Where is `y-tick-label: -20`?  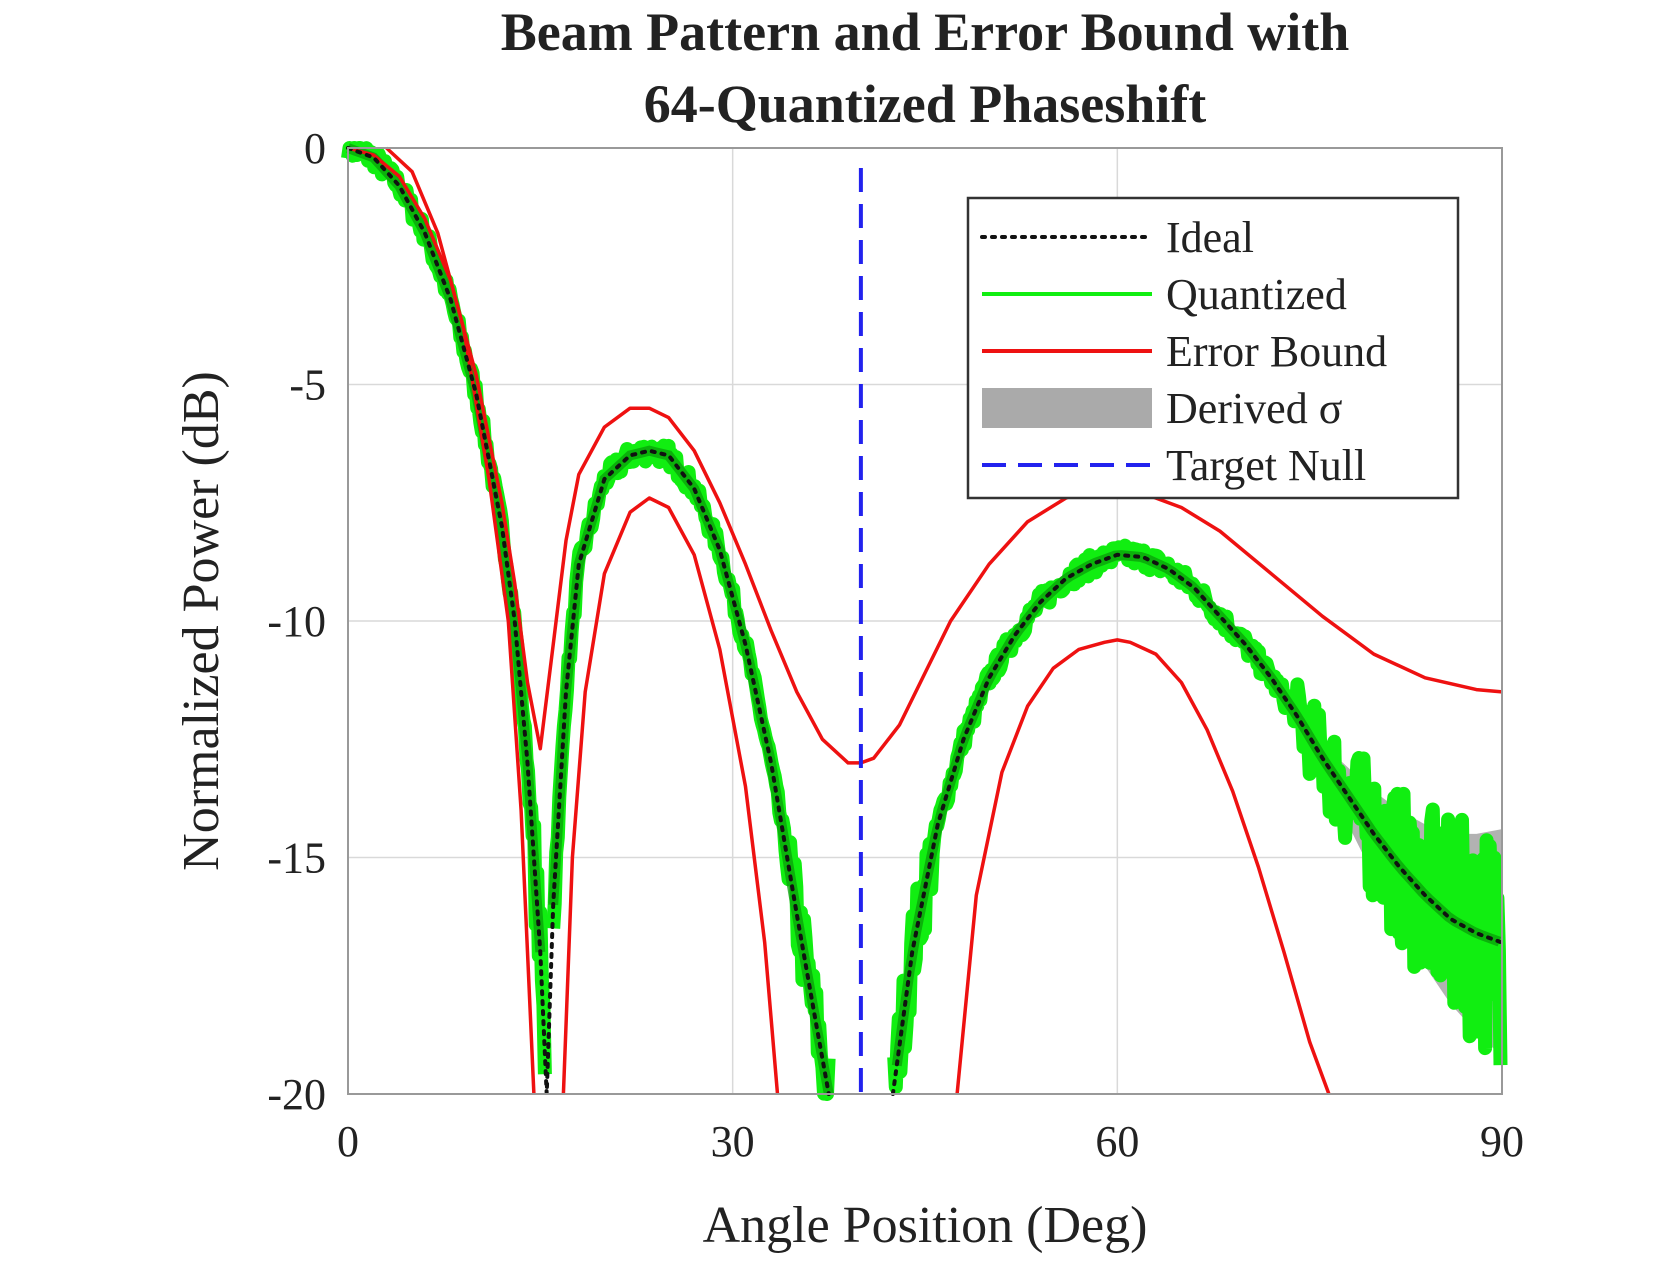 y-tick-label: -20 is located at coordinates (296, 1094).